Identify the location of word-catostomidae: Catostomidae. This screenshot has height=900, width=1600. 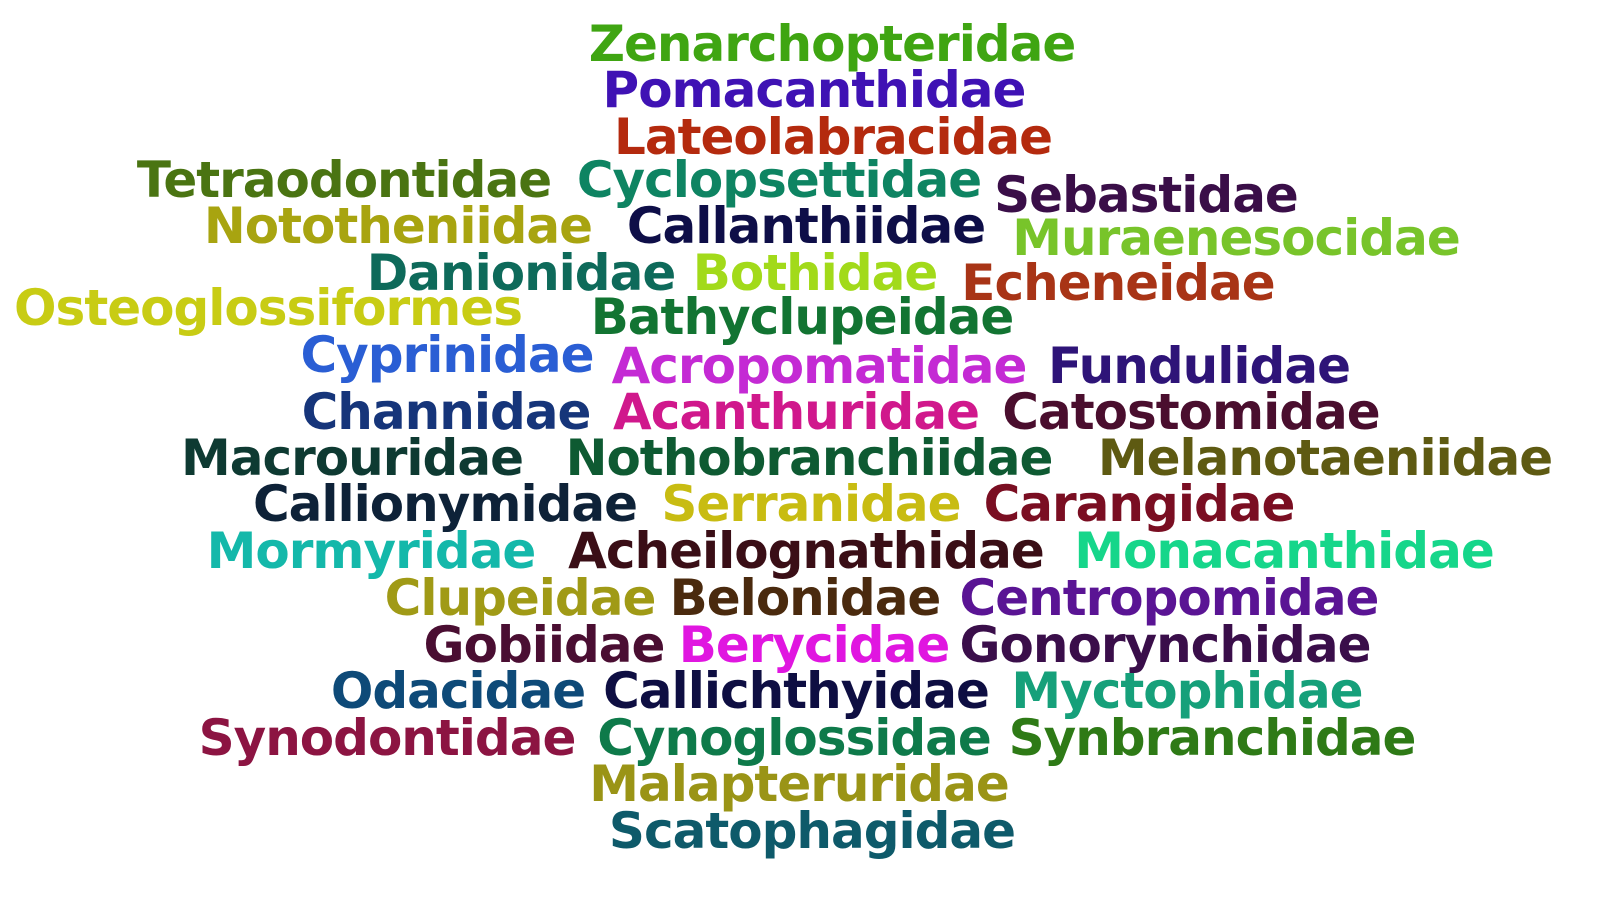
(1191, 412).